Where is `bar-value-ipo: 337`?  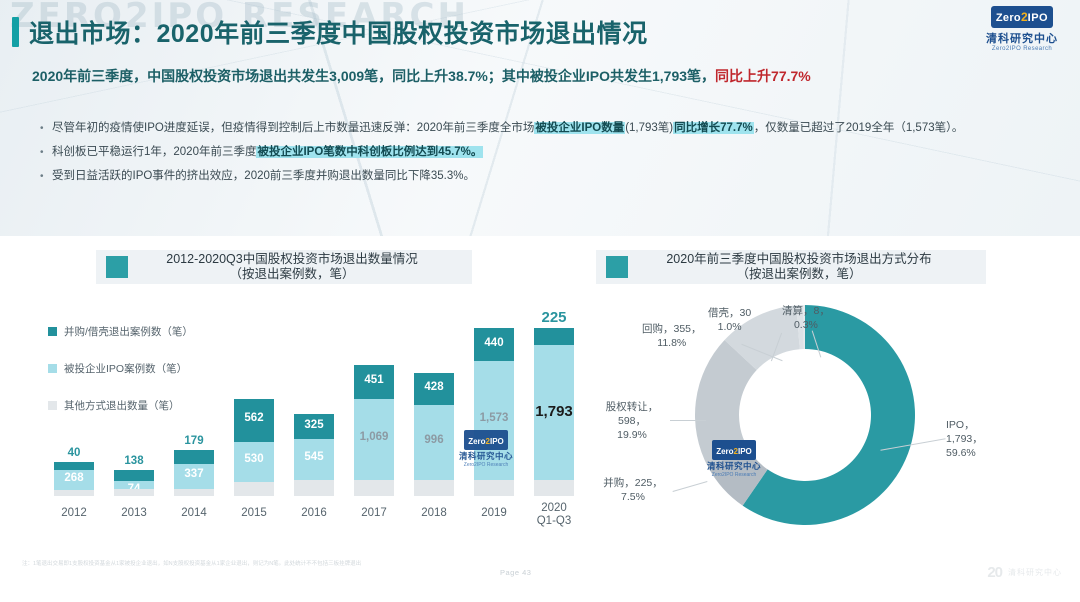
bar-value-ipo: 337 is located at coordinates (194, 473).